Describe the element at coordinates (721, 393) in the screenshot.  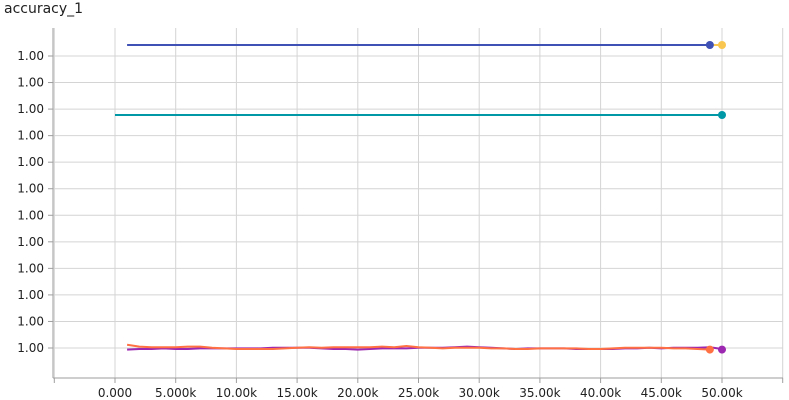
I see `x-tick-label: 50.00k` at that location.